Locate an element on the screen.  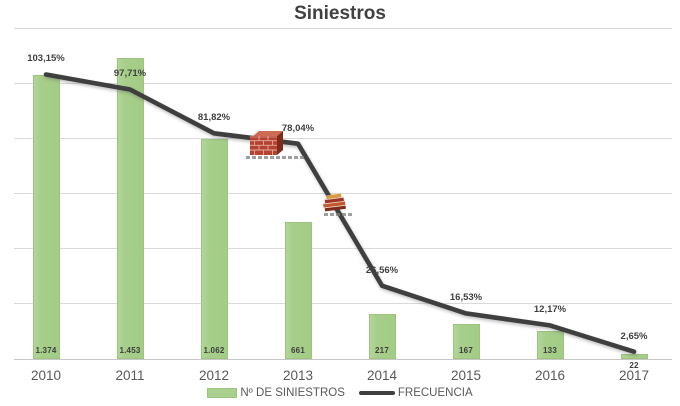
bar-2010 is located at coordinates (46, 216).